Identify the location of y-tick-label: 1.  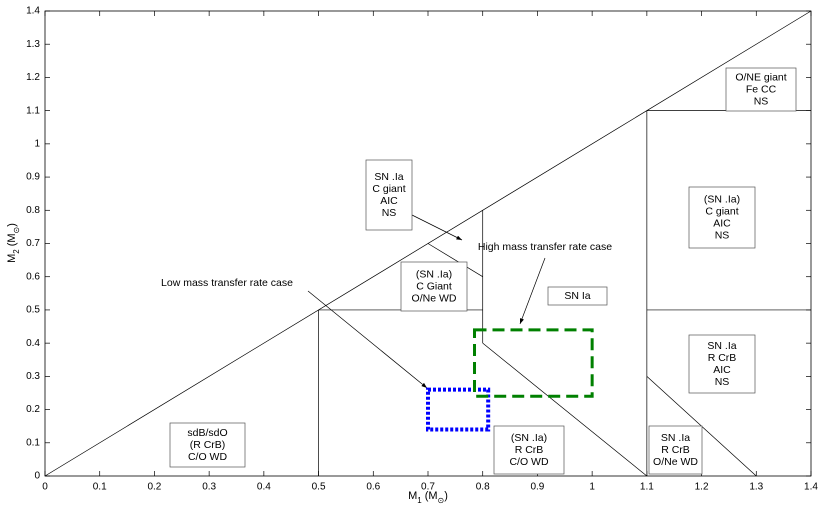
(37, 143).